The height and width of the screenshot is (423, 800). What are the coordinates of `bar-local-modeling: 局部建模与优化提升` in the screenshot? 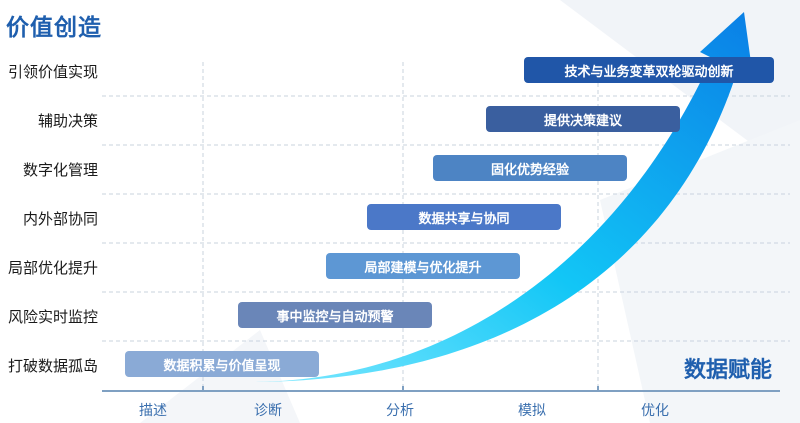 It's located at (423, 266).